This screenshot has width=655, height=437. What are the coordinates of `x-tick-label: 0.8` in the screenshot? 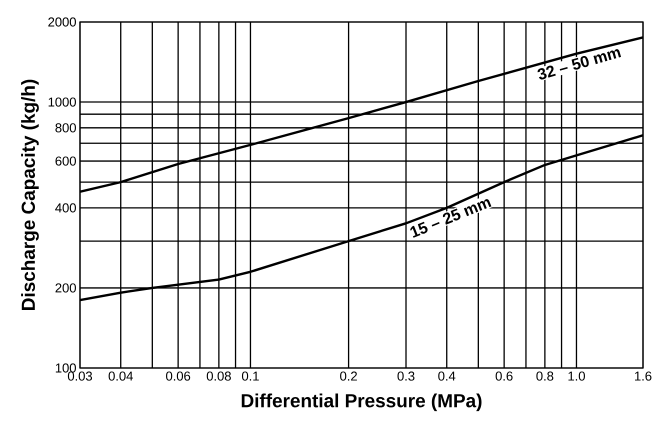 It's located at (545, 376).